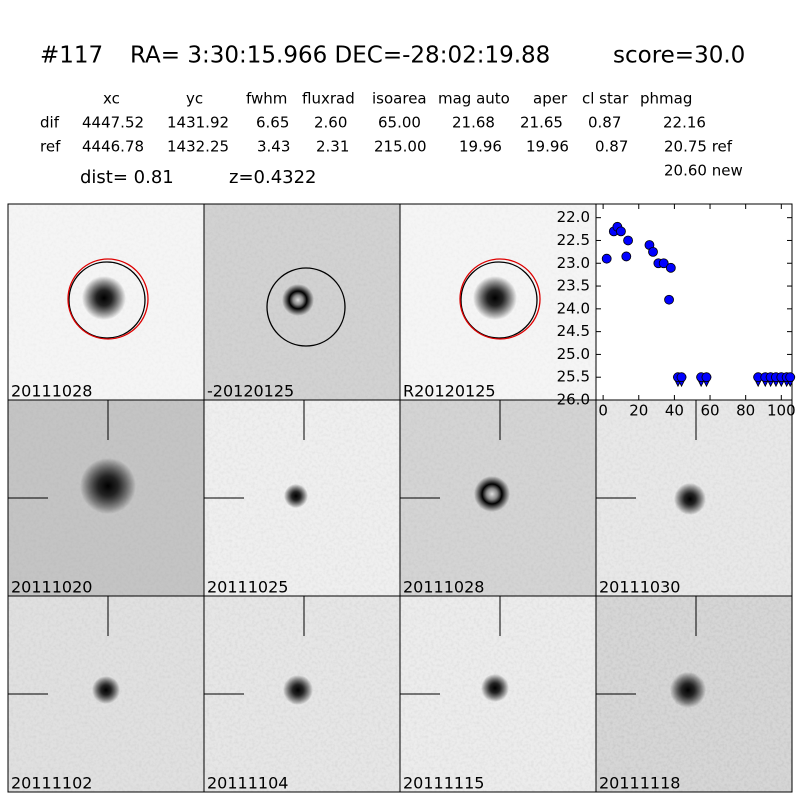 This screenshot has width=800, height=800. What do you see at coordinates (573, 308) in the screenshot?
I see `y-tick-label: 24.0` at bounding box center [573, 308].